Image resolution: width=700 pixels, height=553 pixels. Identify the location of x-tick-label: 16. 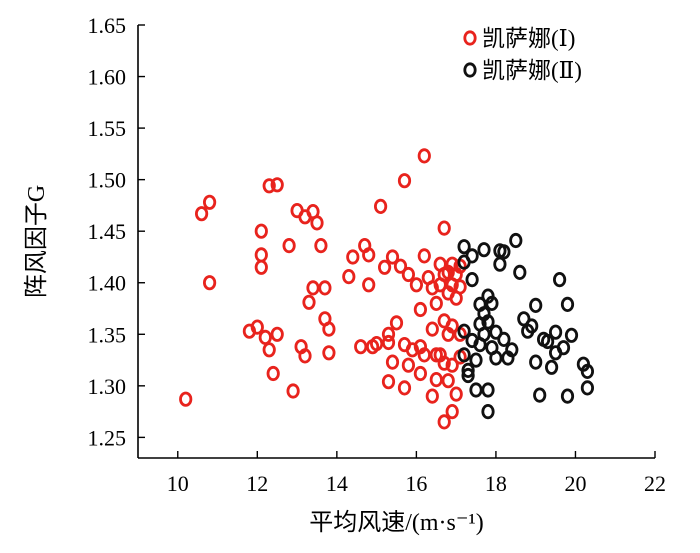
(416, 483).